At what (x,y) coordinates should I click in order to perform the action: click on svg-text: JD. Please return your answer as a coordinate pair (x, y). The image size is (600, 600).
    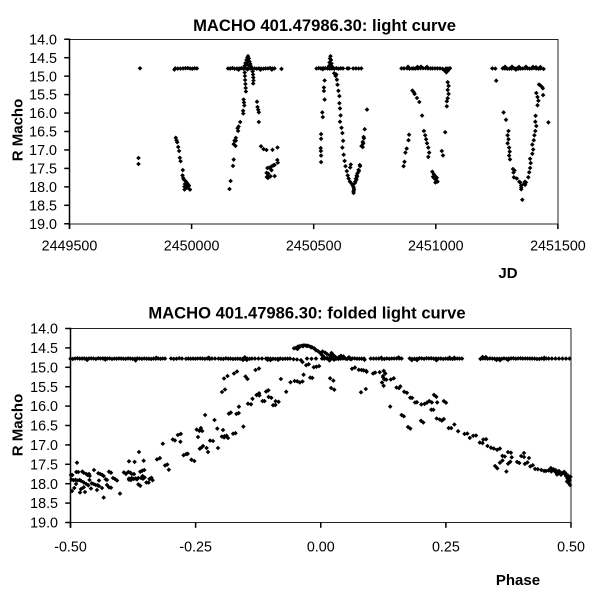
    Looking at the image, I should click on (507, 273).